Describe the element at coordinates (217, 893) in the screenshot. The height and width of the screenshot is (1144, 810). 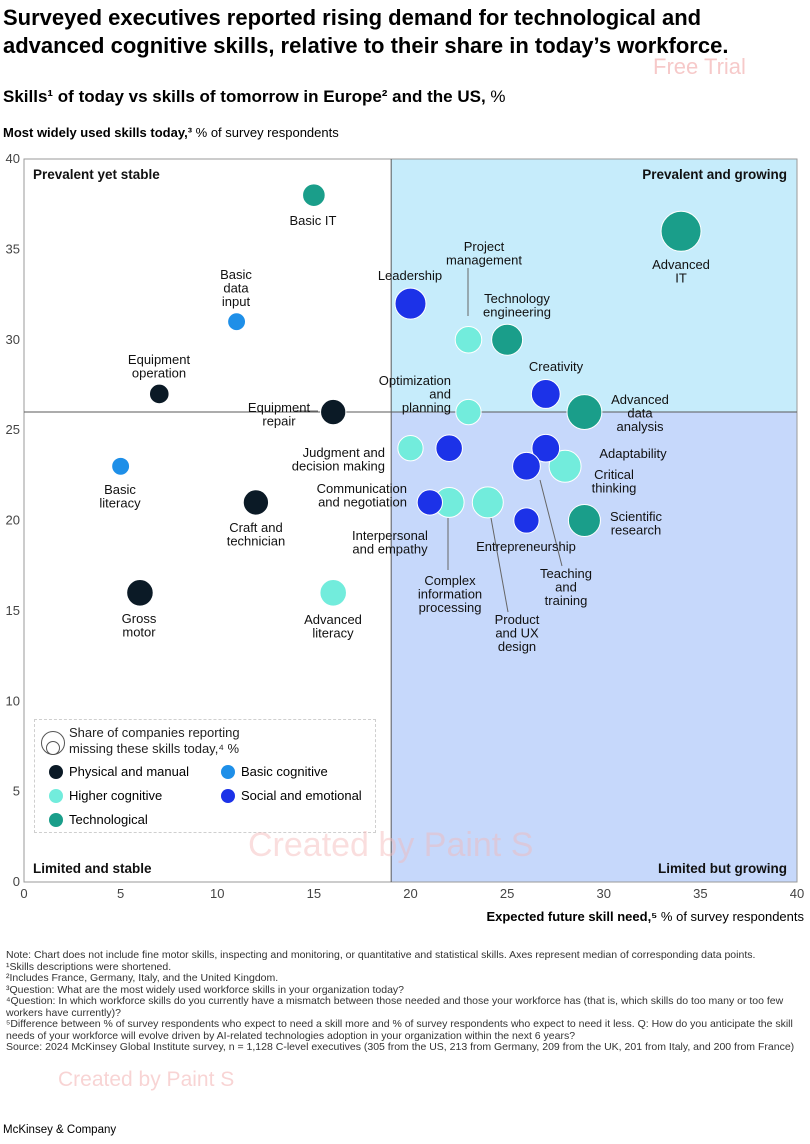
I see `x-tick-label: 10` at that location.